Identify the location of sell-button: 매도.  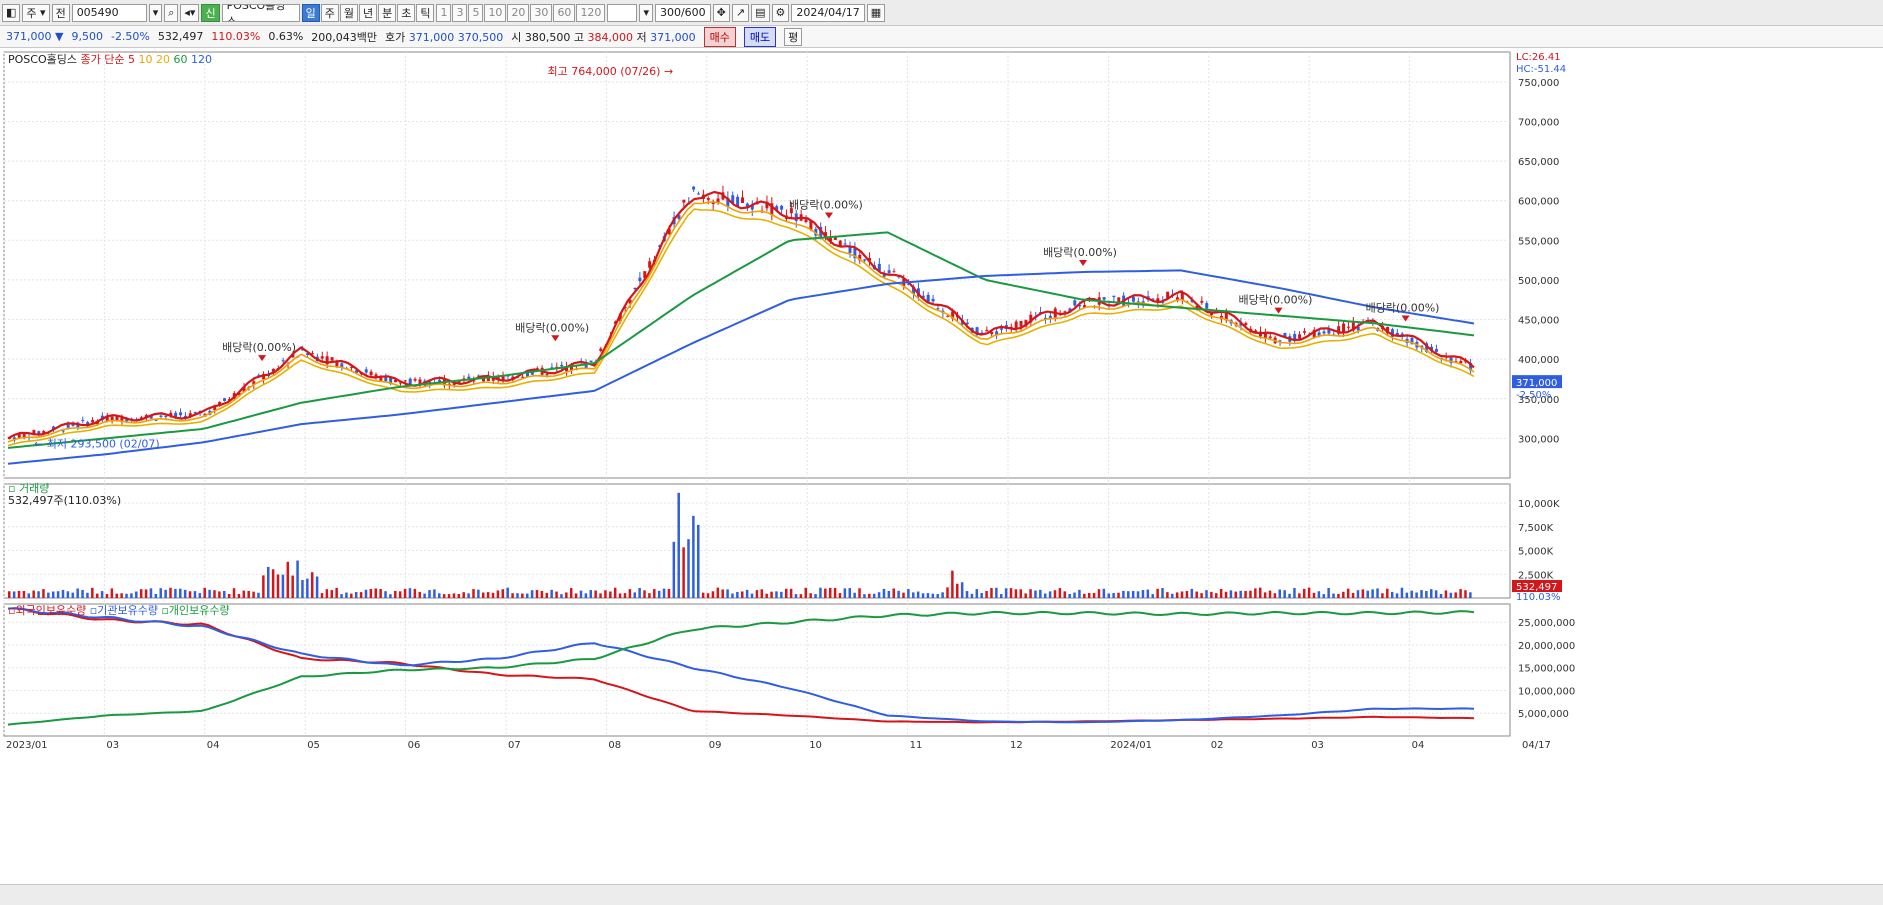
(760, 36).